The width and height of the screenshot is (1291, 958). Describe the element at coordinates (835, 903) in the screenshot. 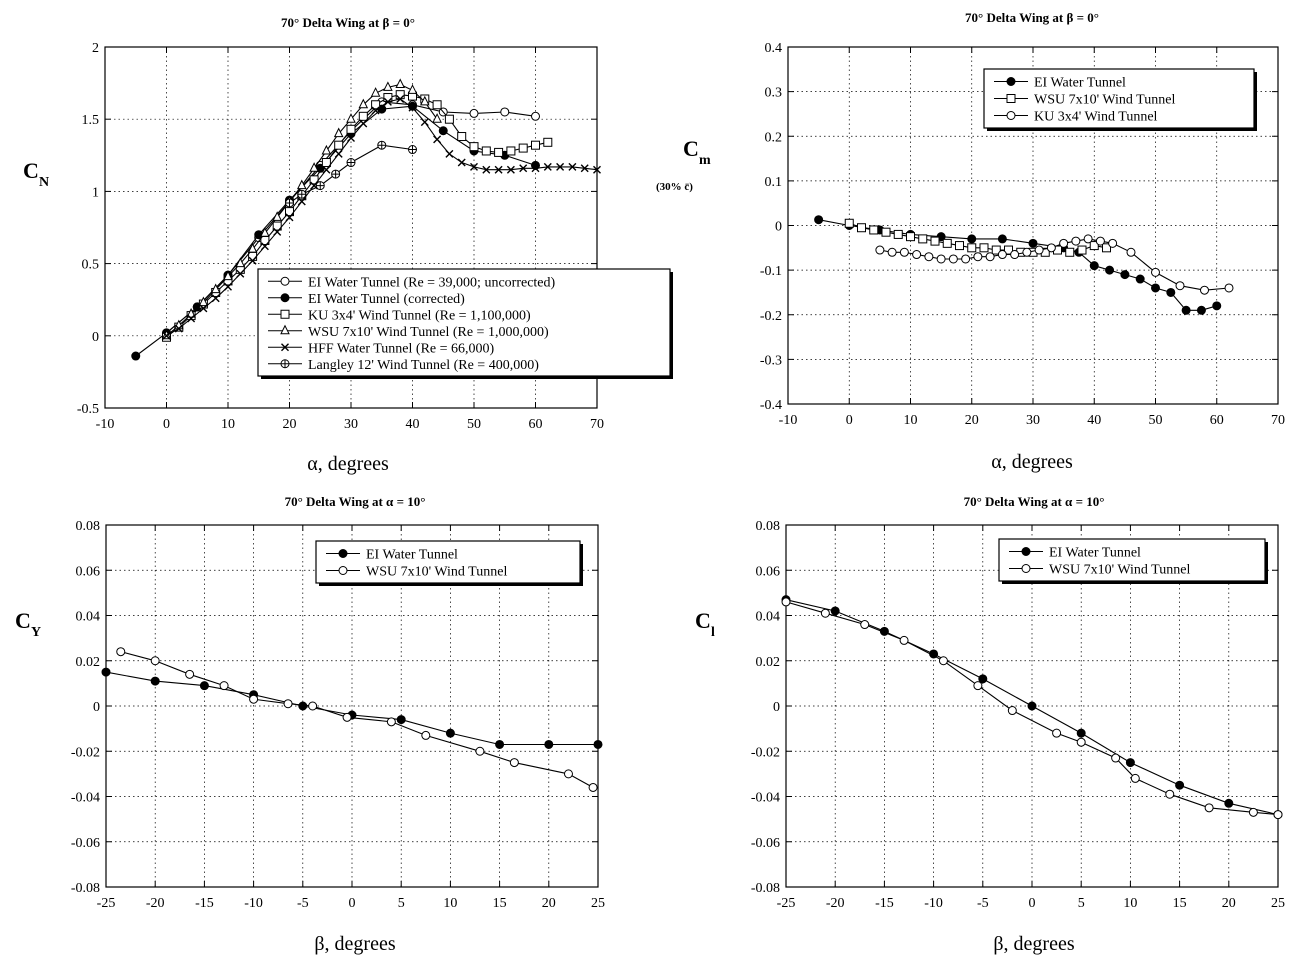

I see `x-tick-label: -20` at that location.